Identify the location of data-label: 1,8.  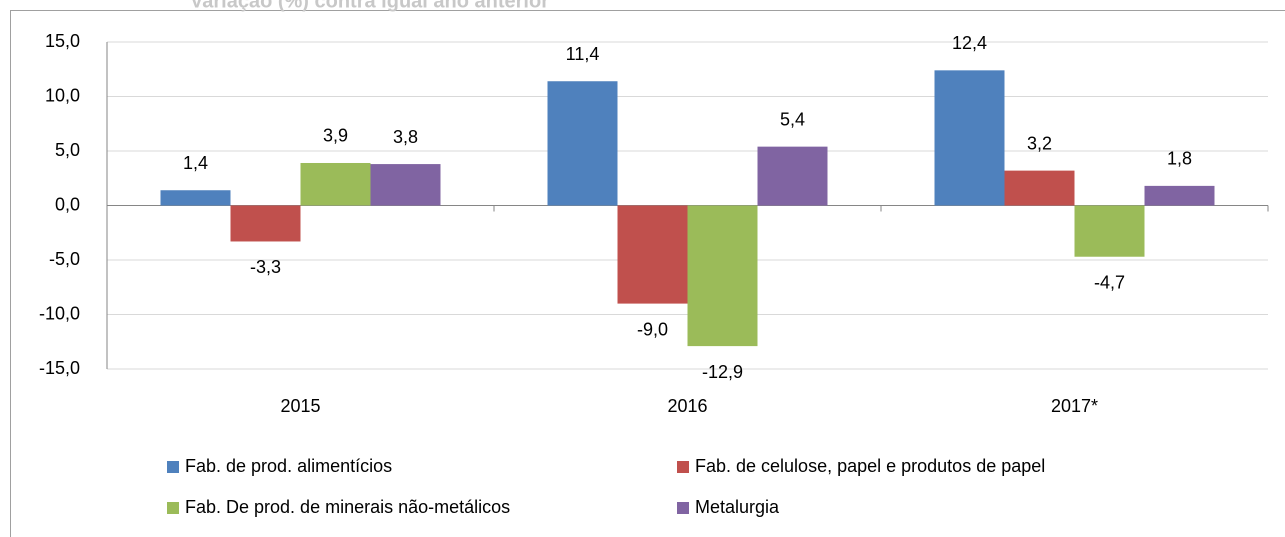
(1179, 159).